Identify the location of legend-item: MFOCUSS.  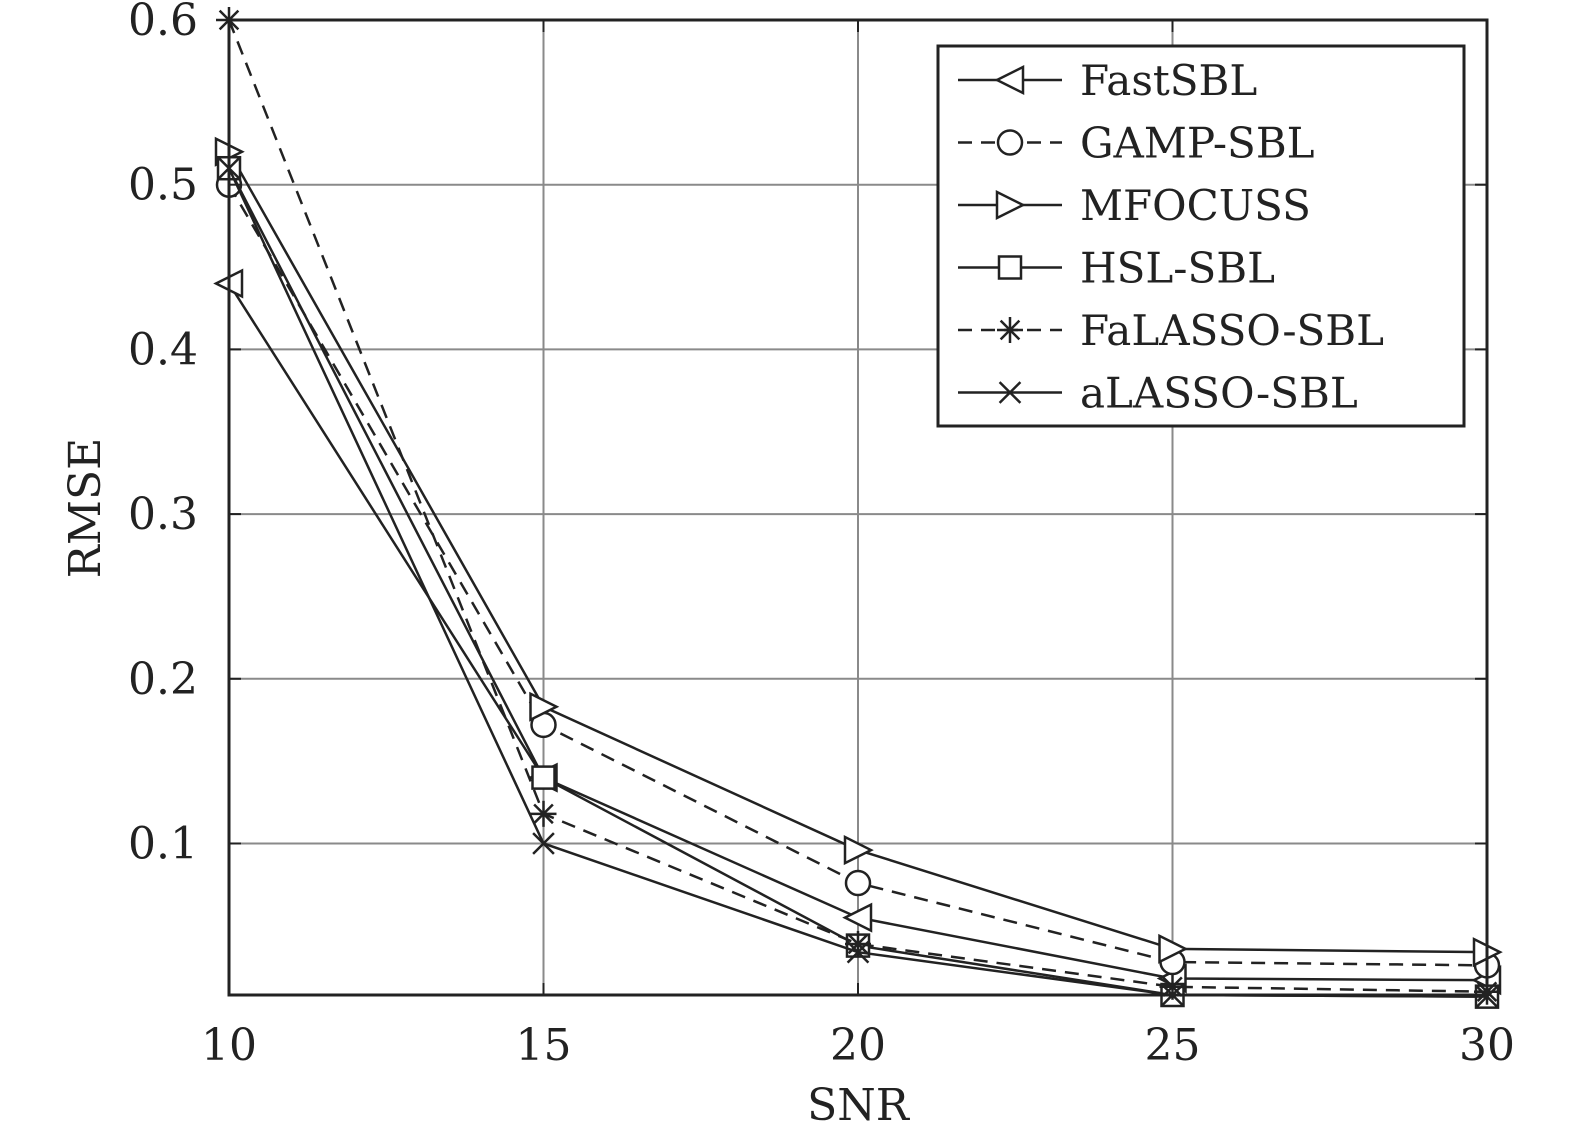
(1134, 205).